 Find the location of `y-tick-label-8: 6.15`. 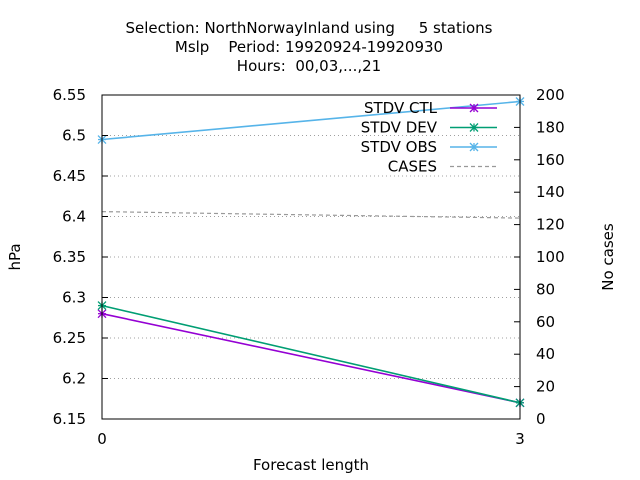

y-tick-label-8: 6.15 is located at coordinates (69, 419).